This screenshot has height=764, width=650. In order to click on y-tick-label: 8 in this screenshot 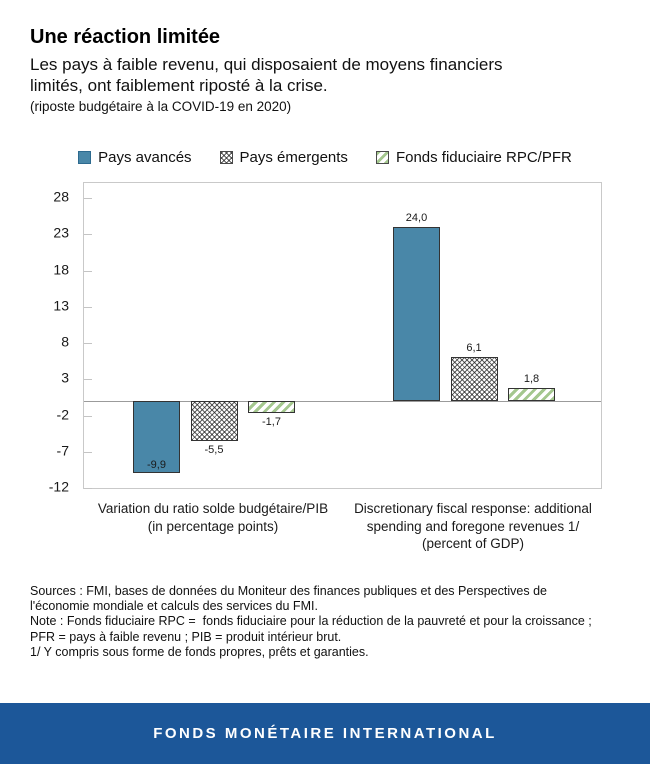, I will do `click(65, 341)`.